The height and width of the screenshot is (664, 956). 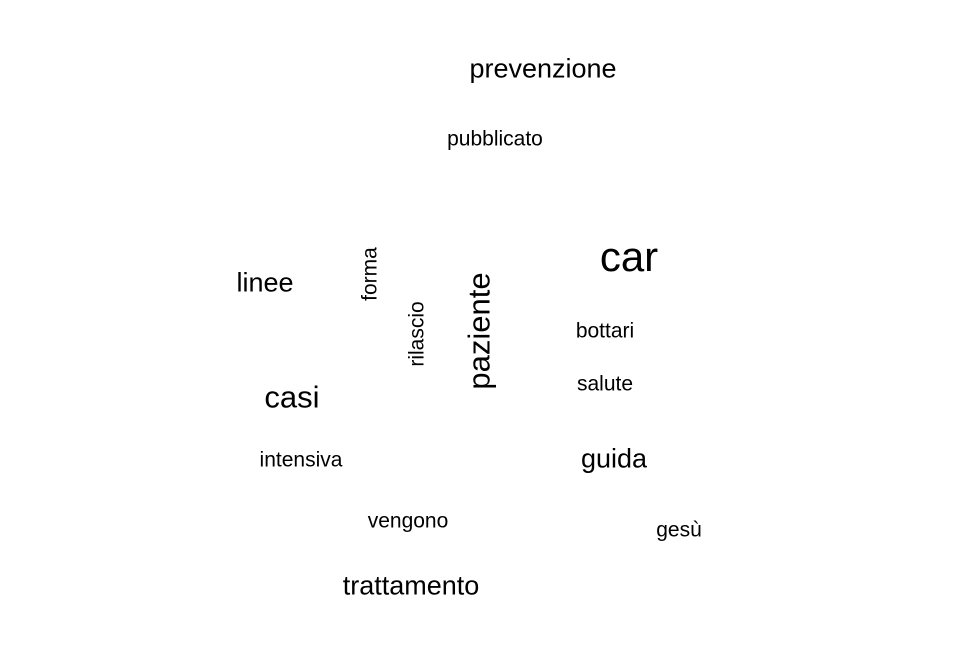 What do you see at coordinates (614, 458) in the screenshot?
I see `word-guida: guida` at bounding box center [614, 458].